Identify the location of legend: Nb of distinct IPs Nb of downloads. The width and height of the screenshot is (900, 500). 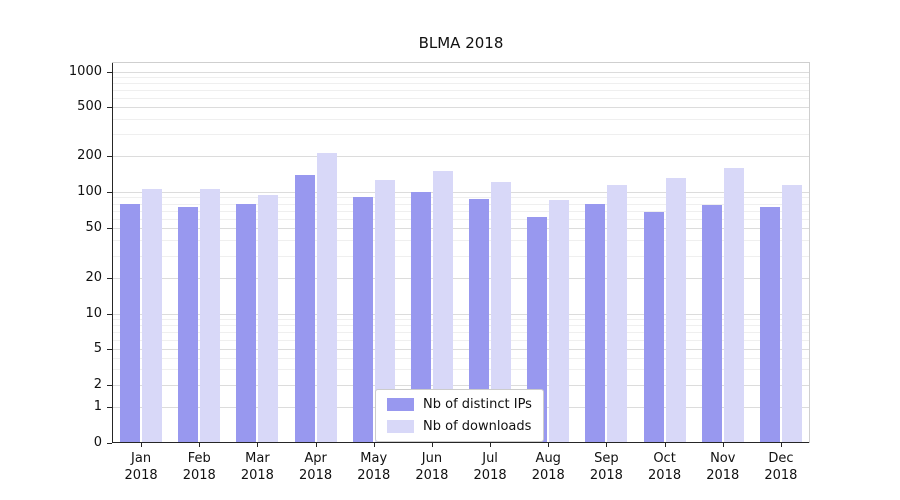
(459, 415).